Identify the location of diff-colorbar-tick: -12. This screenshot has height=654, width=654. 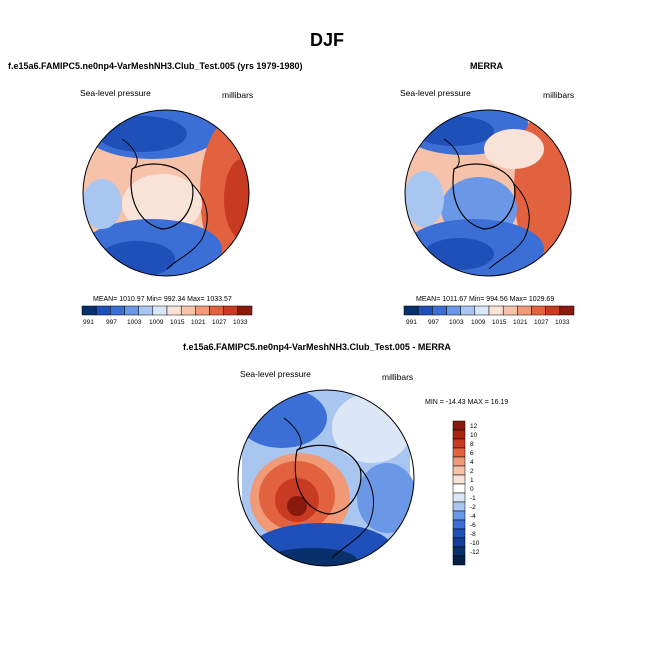
(475, 552).